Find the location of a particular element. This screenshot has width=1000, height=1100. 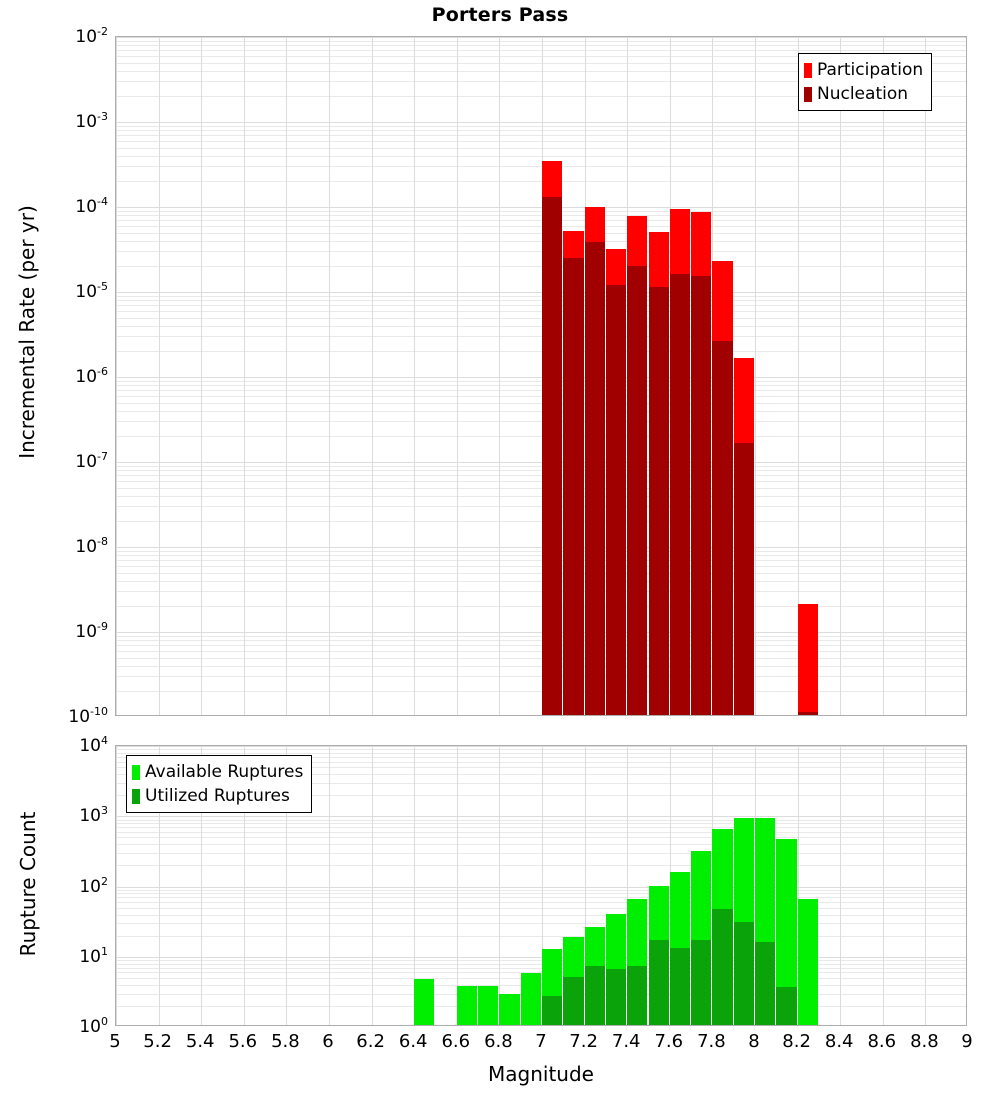

legend-top: Participation Nucleation is located at coordinates (865, 82).